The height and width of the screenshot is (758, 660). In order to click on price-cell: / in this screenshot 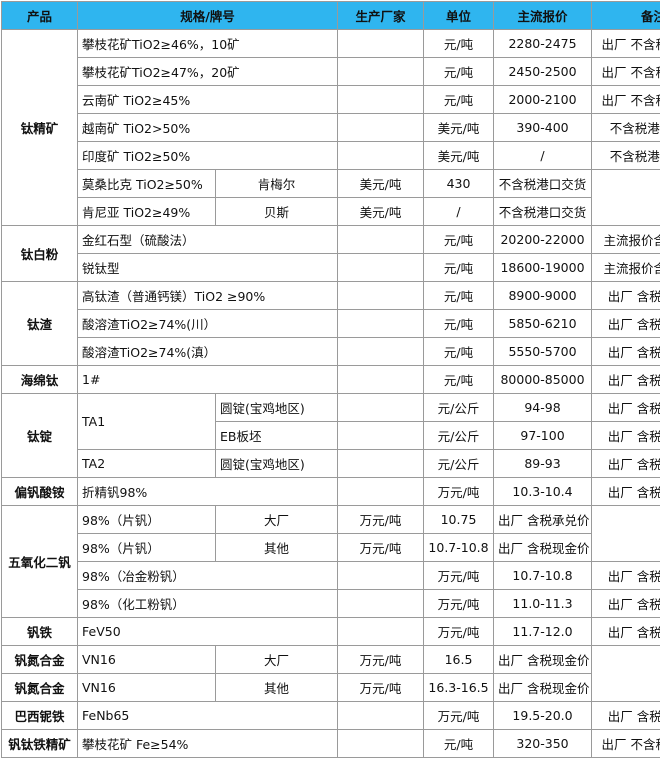, I will do `click(543, 156)`.